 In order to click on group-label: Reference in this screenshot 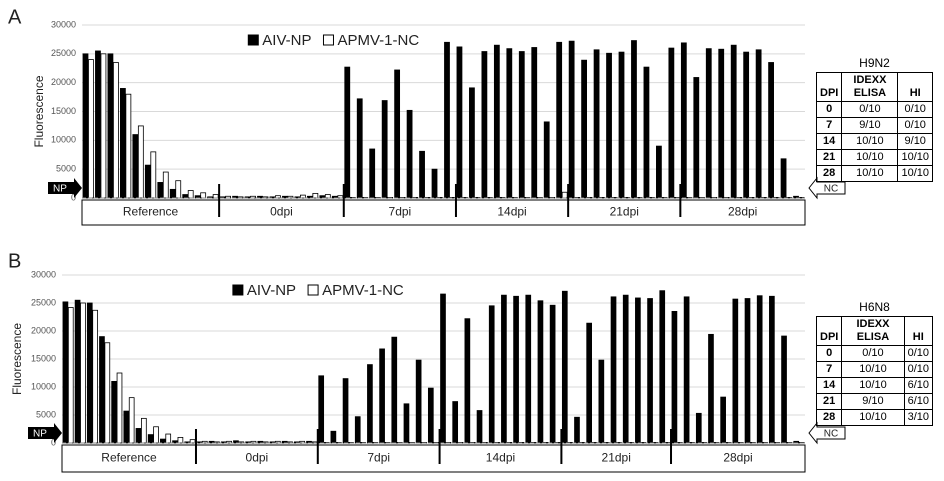, I will do `click(151, 212)`.